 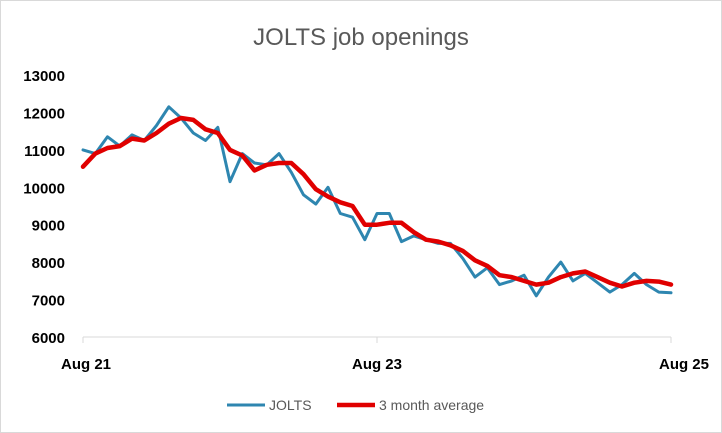 I want to click on y-tick-label: 13000, so click(x=44, y=76).